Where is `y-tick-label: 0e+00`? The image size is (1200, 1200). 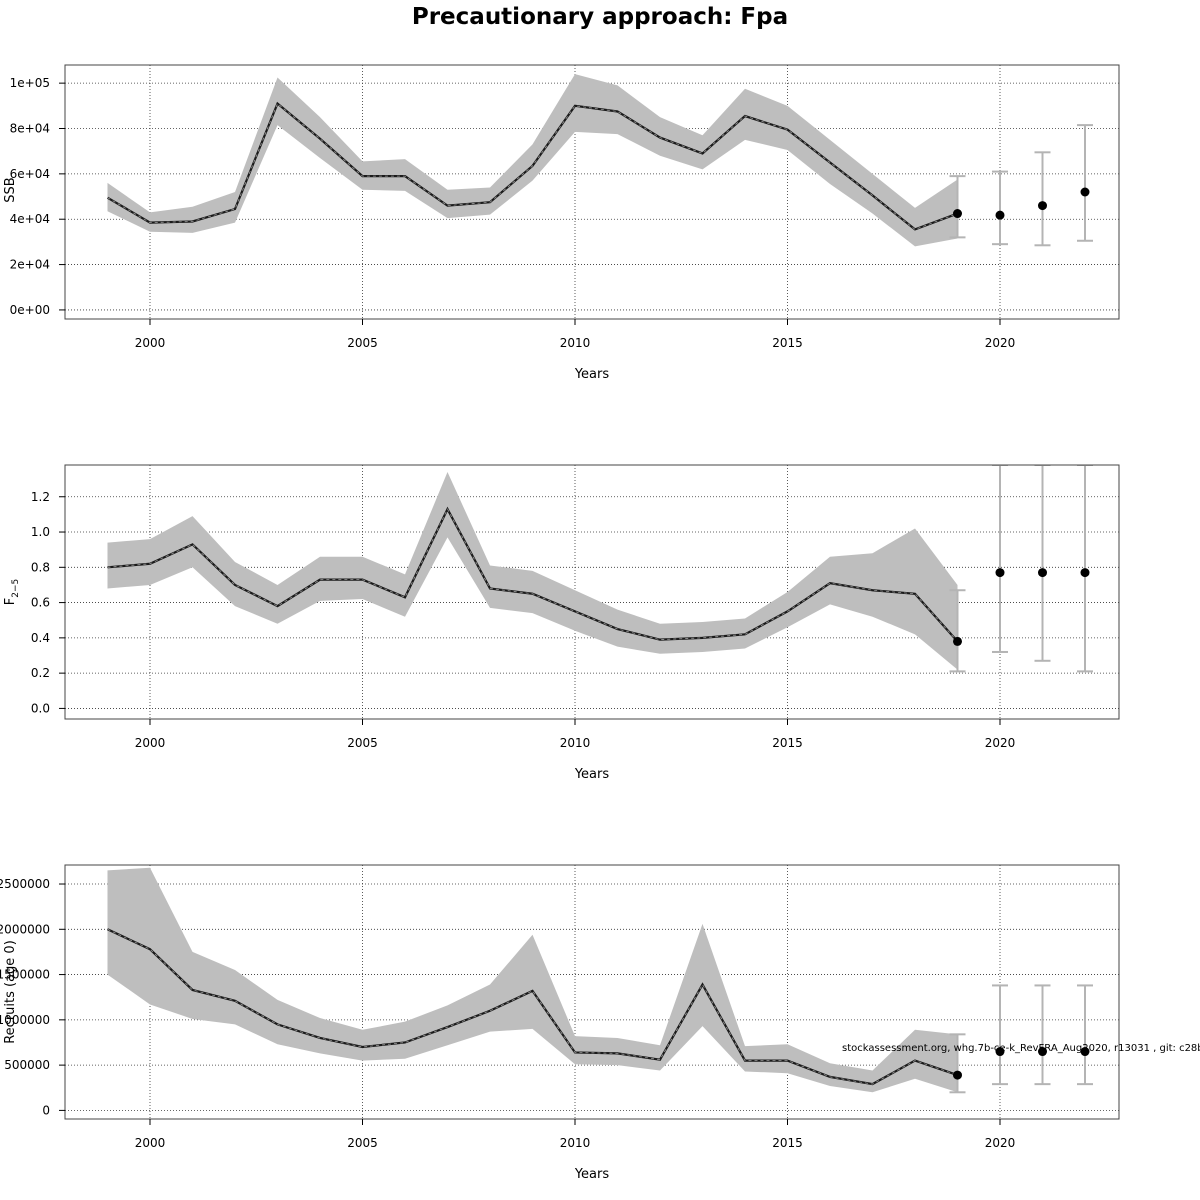
y-tick-label: 0e+00 is located at coordinates (30, 310).